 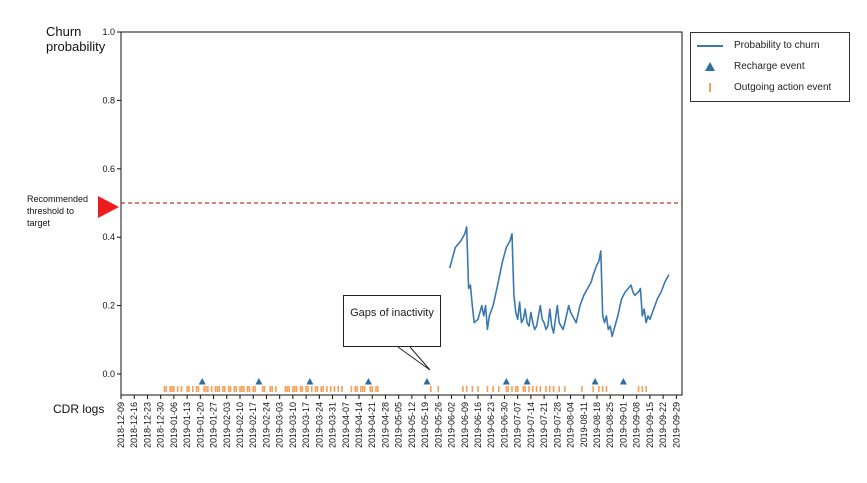 What do you see at coordinates (571, 425) in the screenshot?
I see `x-tick-label: 2019-08-04` at bounding box center [571, 425].